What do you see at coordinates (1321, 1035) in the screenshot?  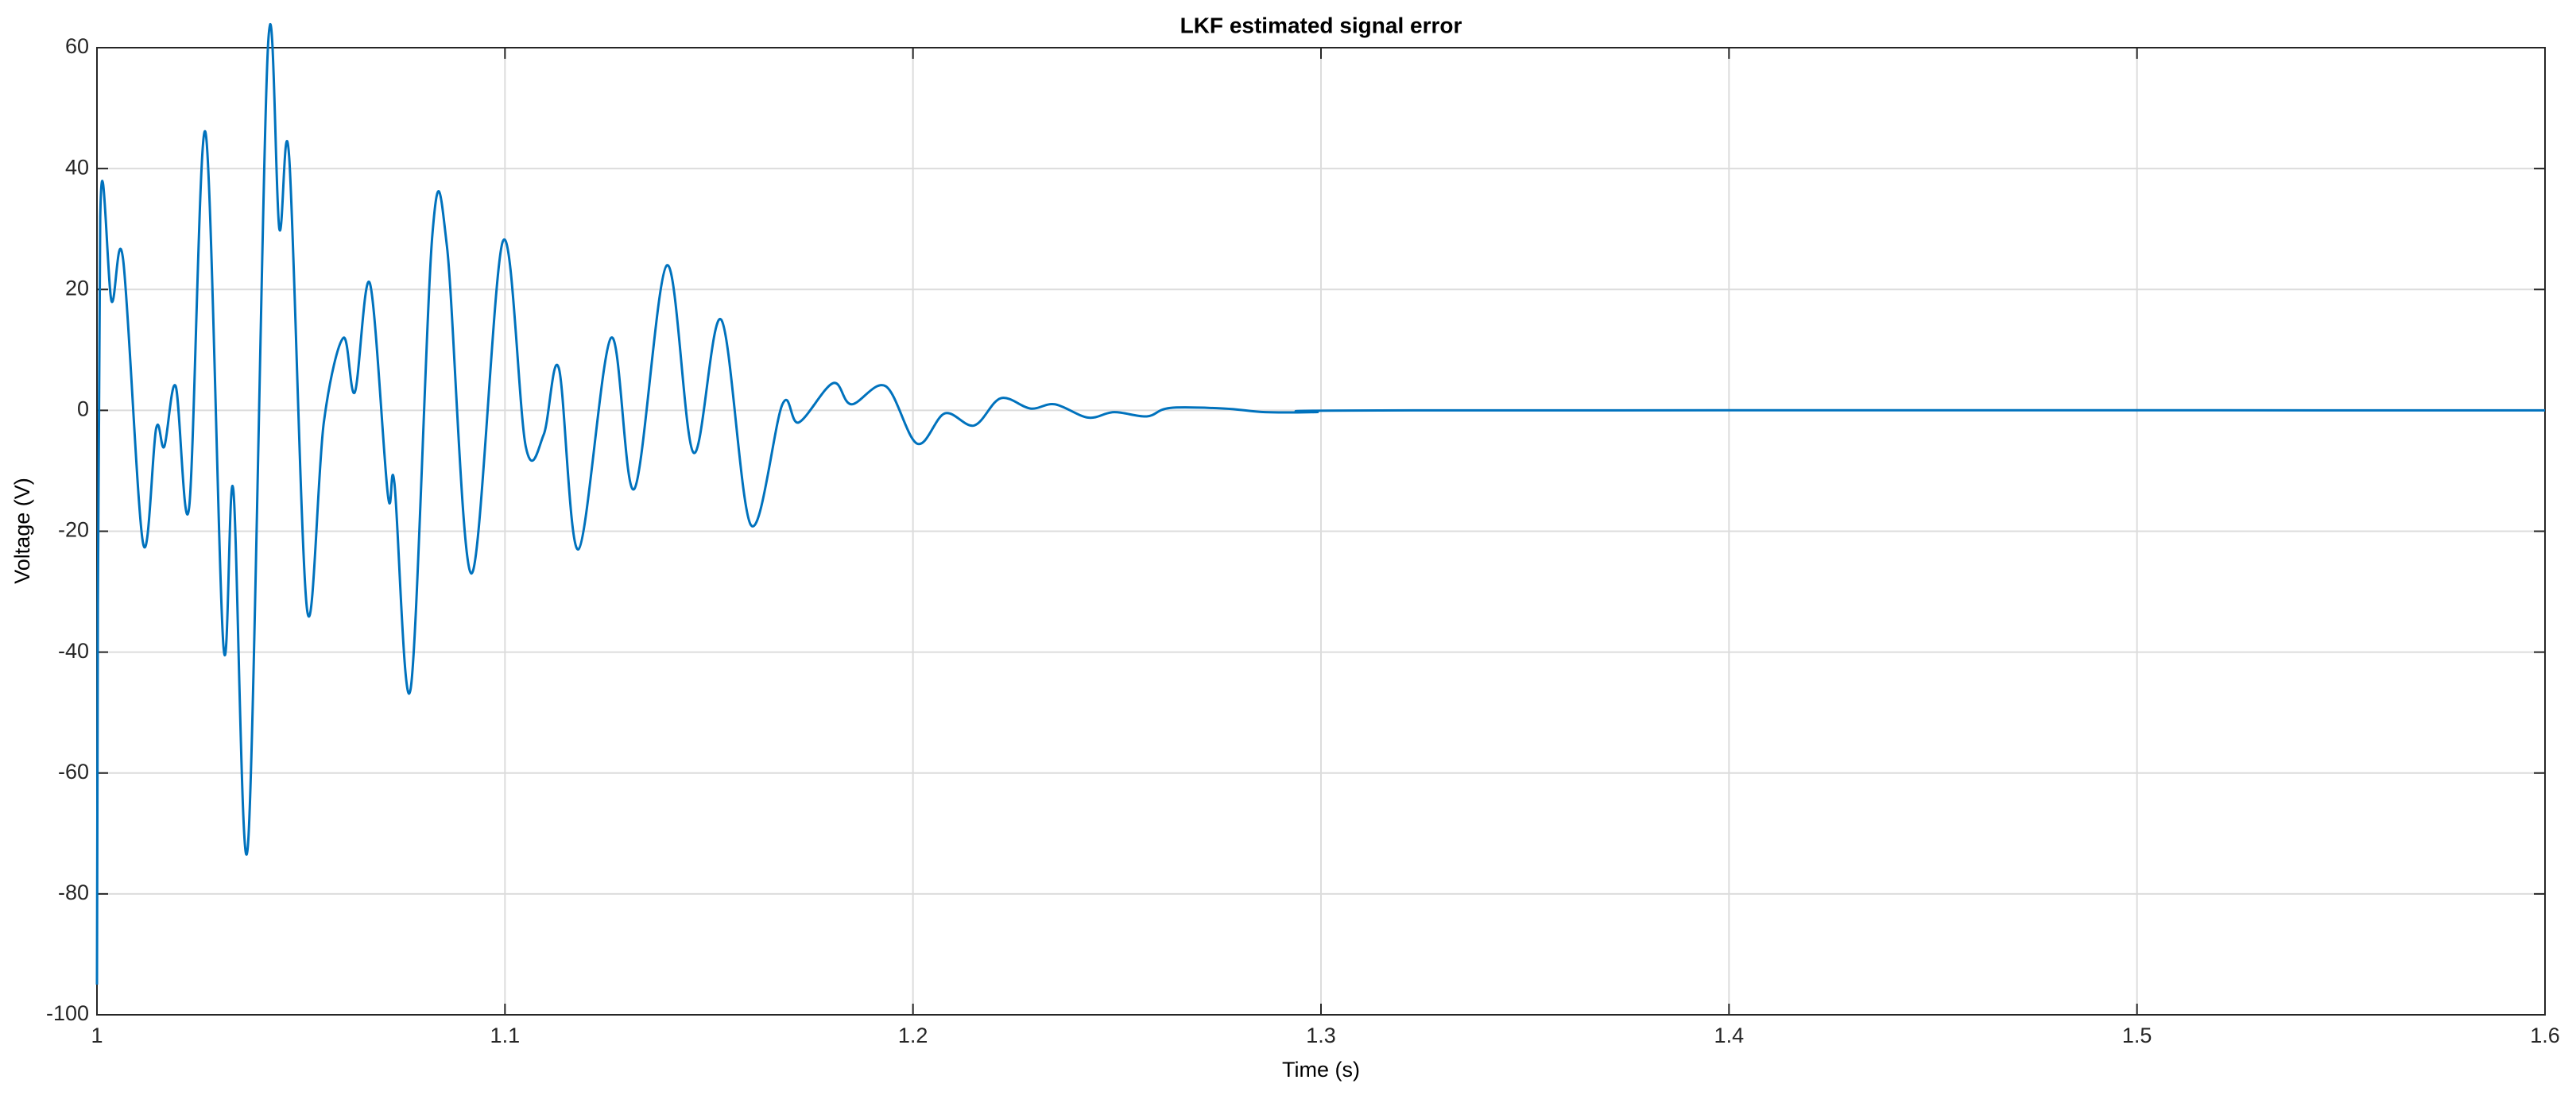 I see `x-tick-label: 1.3` at bounding box center [1321, 1035].